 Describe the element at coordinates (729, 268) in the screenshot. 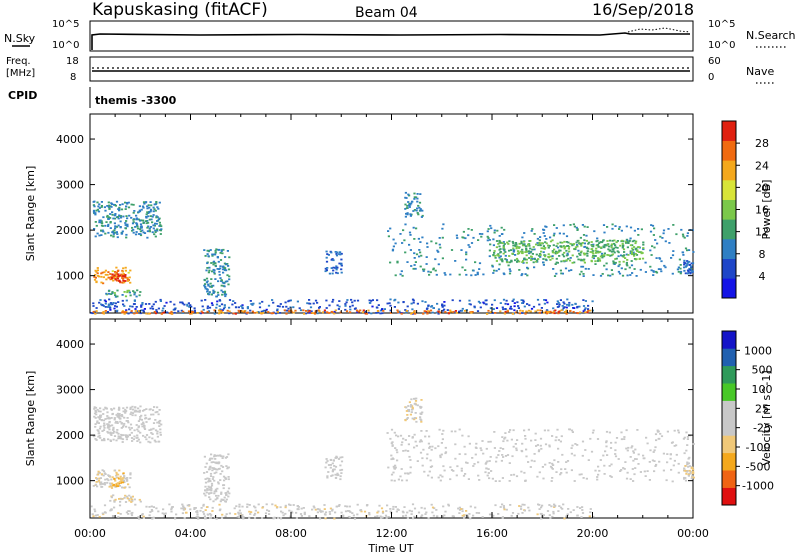

I see `panel-1-colorbar-segment` at that location.